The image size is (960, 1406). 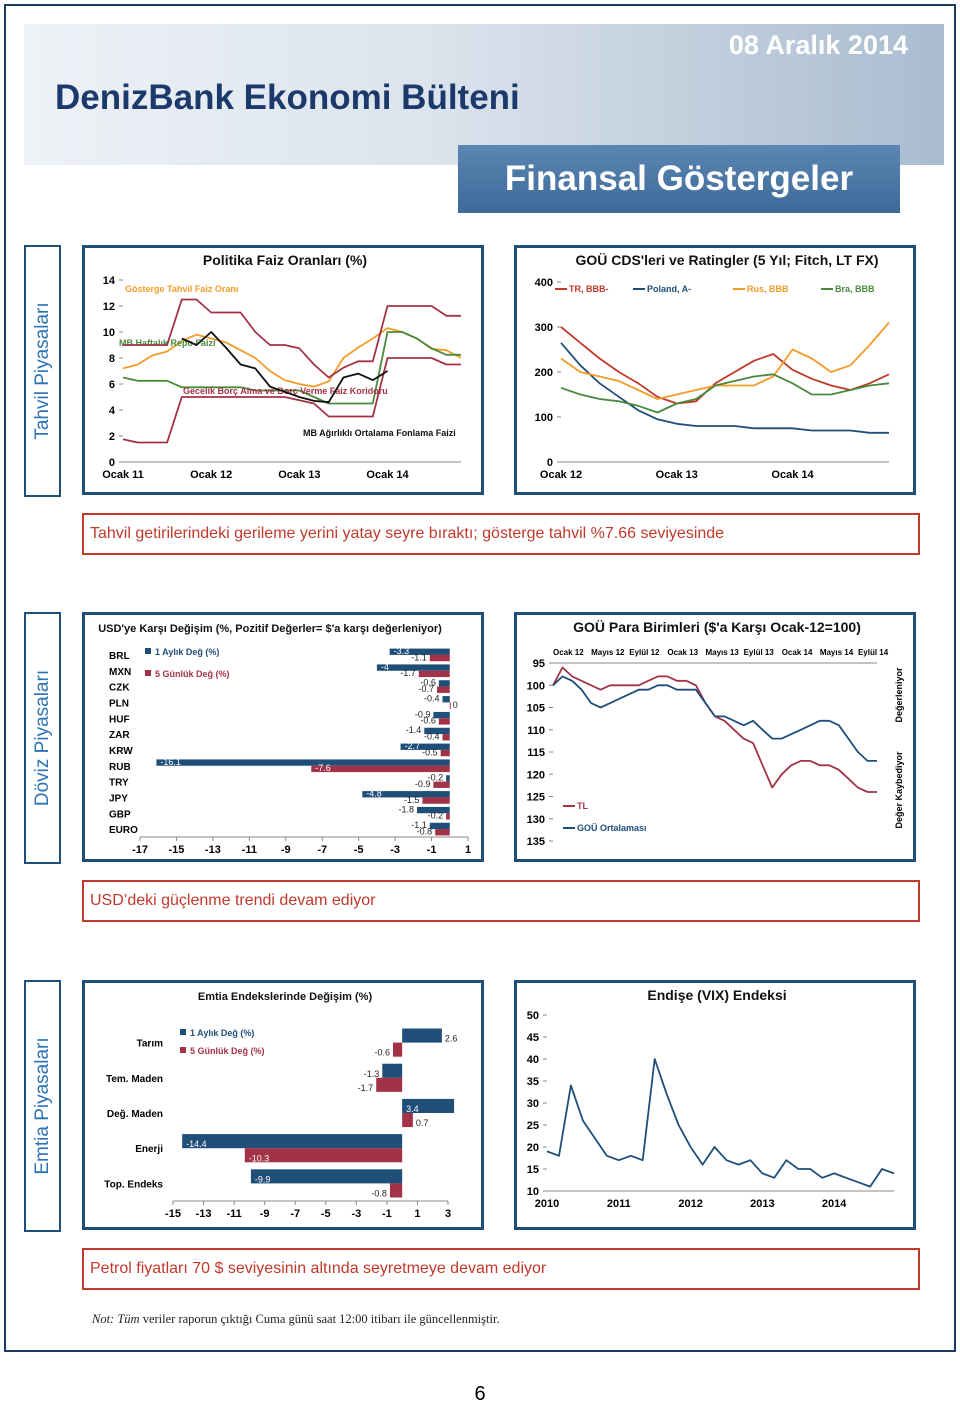 I want to click on x-tick-label: Ocak 11, so click(x=123, y=475).